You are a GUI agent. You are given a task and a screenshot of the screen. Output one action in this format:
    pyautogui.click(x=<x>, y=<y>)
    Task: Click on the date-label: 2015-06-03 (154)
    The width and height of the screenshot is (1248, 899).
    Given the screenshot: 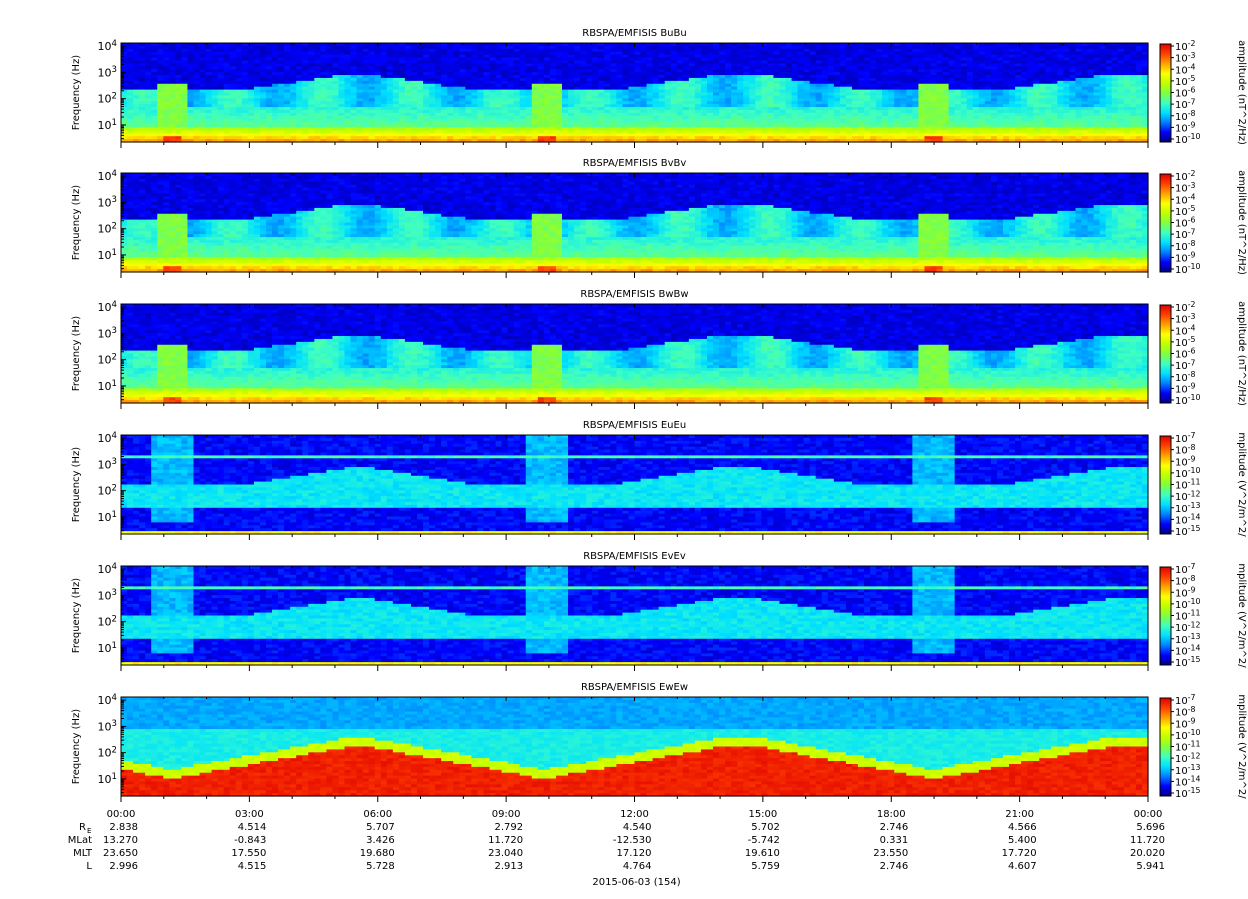 What is the action you would take?
    pyautogui.click(x=636, y=882)
    